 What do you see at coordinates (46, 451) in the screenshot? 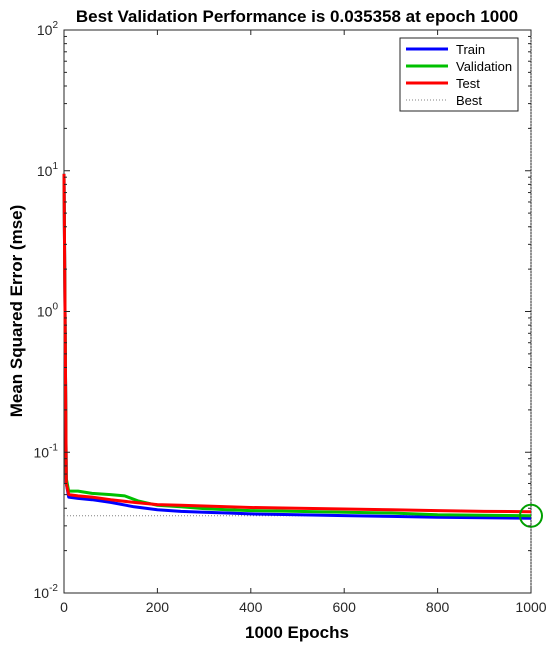
I see `y-tick-label: 10⁻¹` at bounding box center [46, 451].